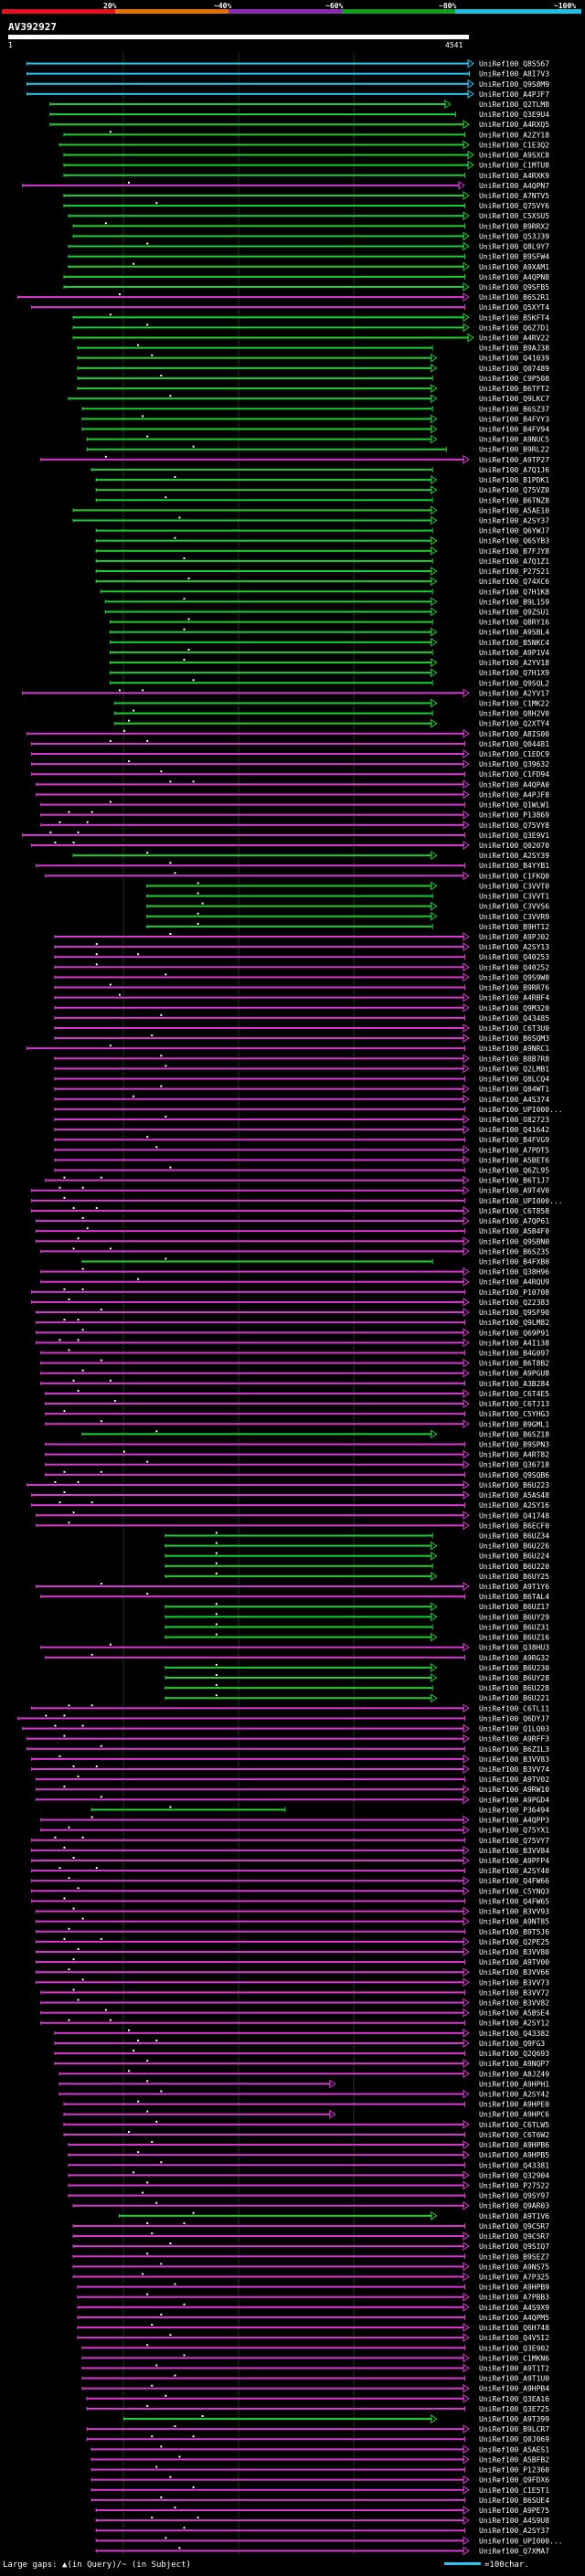  I want to click on hit-label: UniRef100_B9RRX2, so click(514, 226).